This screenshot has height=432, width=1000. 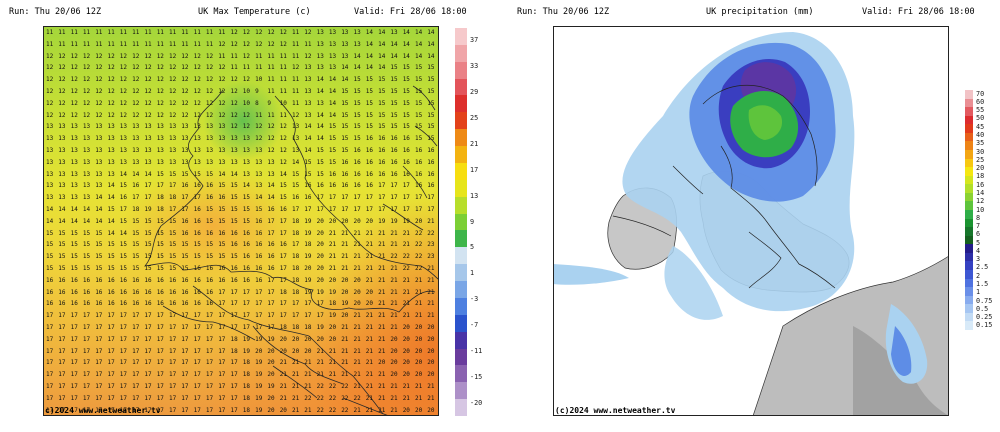 I want to click on right-map-title: UK precipitation (mm), so click(x=760, y=12).